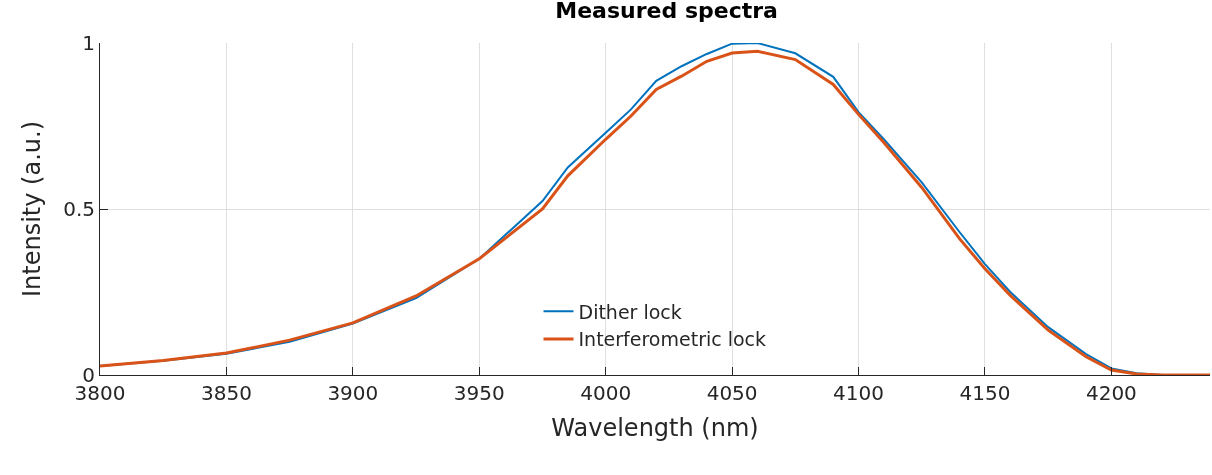 This screenshot has height=475, width=1212. I want to click on x-tick-label: 4000, so click(606, 393).